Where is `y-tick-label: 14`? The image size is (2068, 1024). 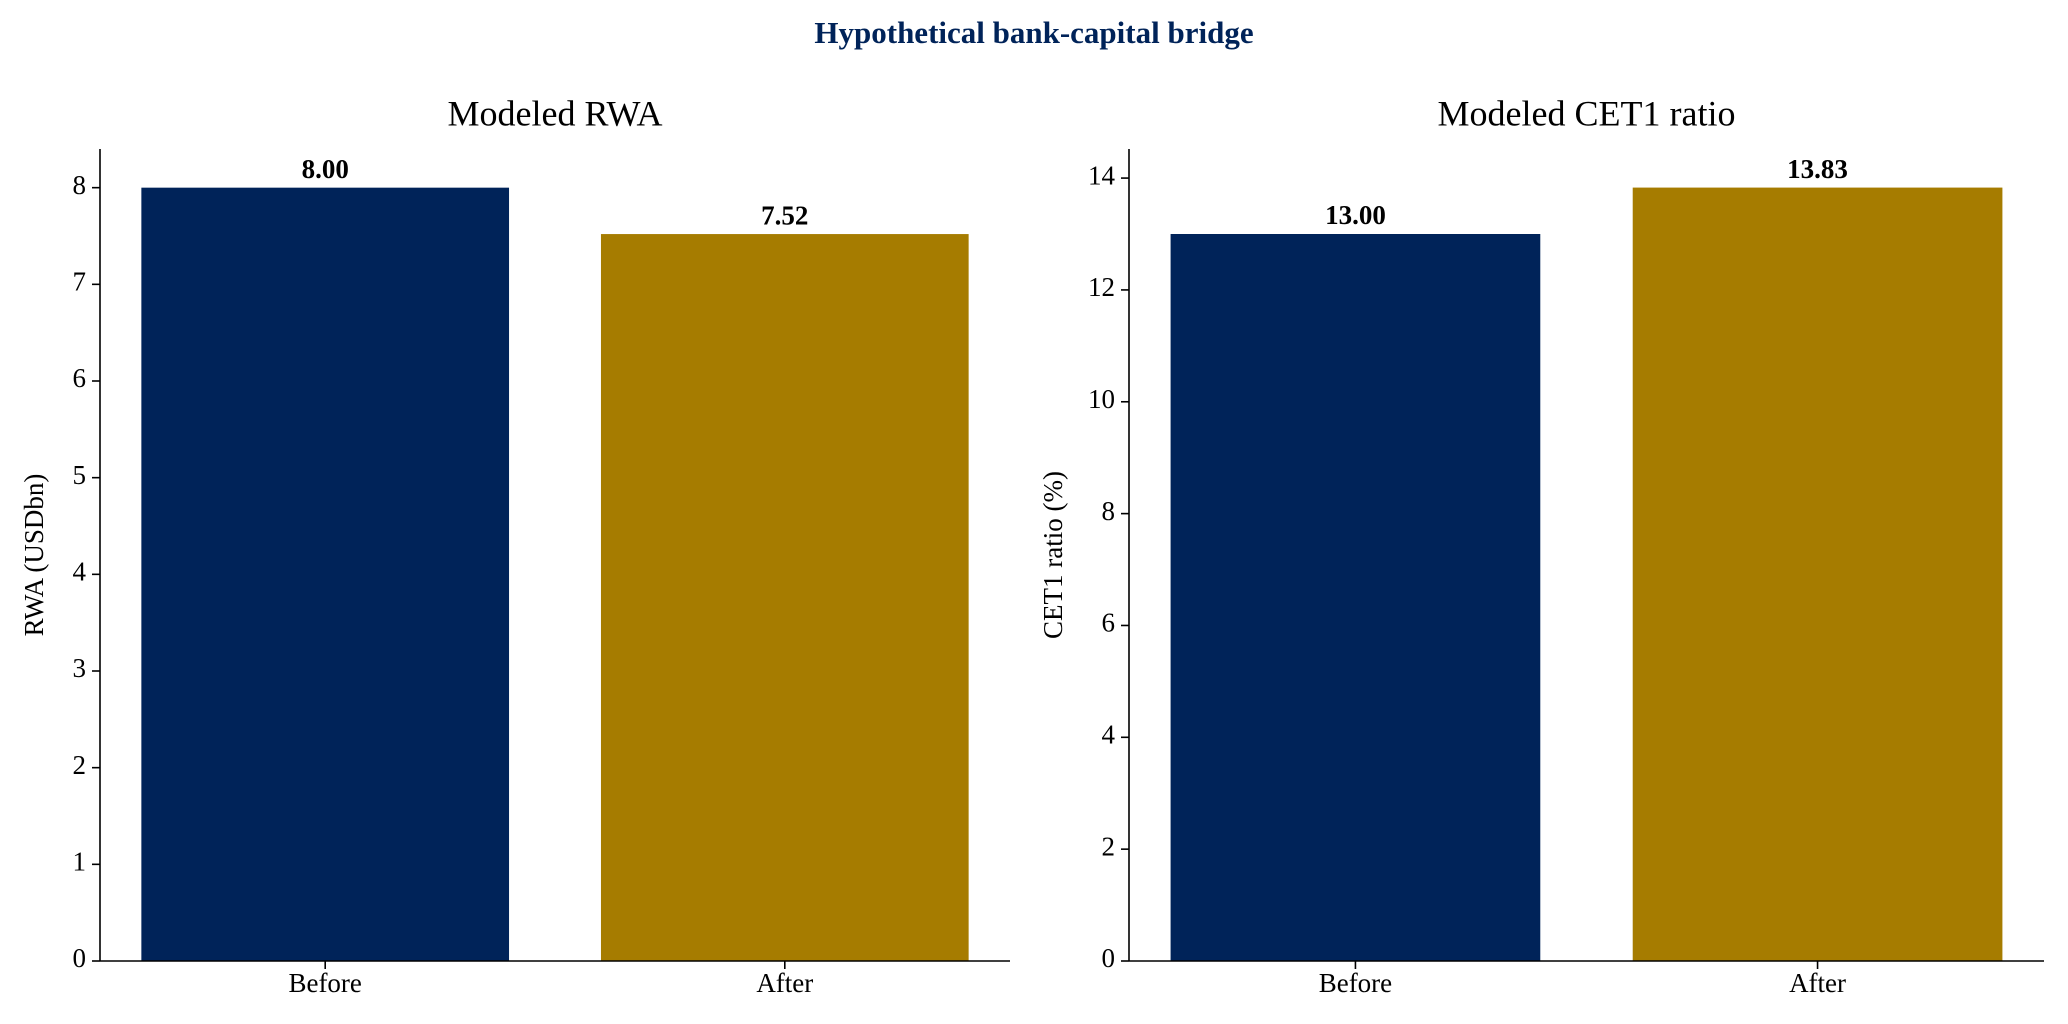
y-tick-label: 14 is located at coordinates (1102, 175).